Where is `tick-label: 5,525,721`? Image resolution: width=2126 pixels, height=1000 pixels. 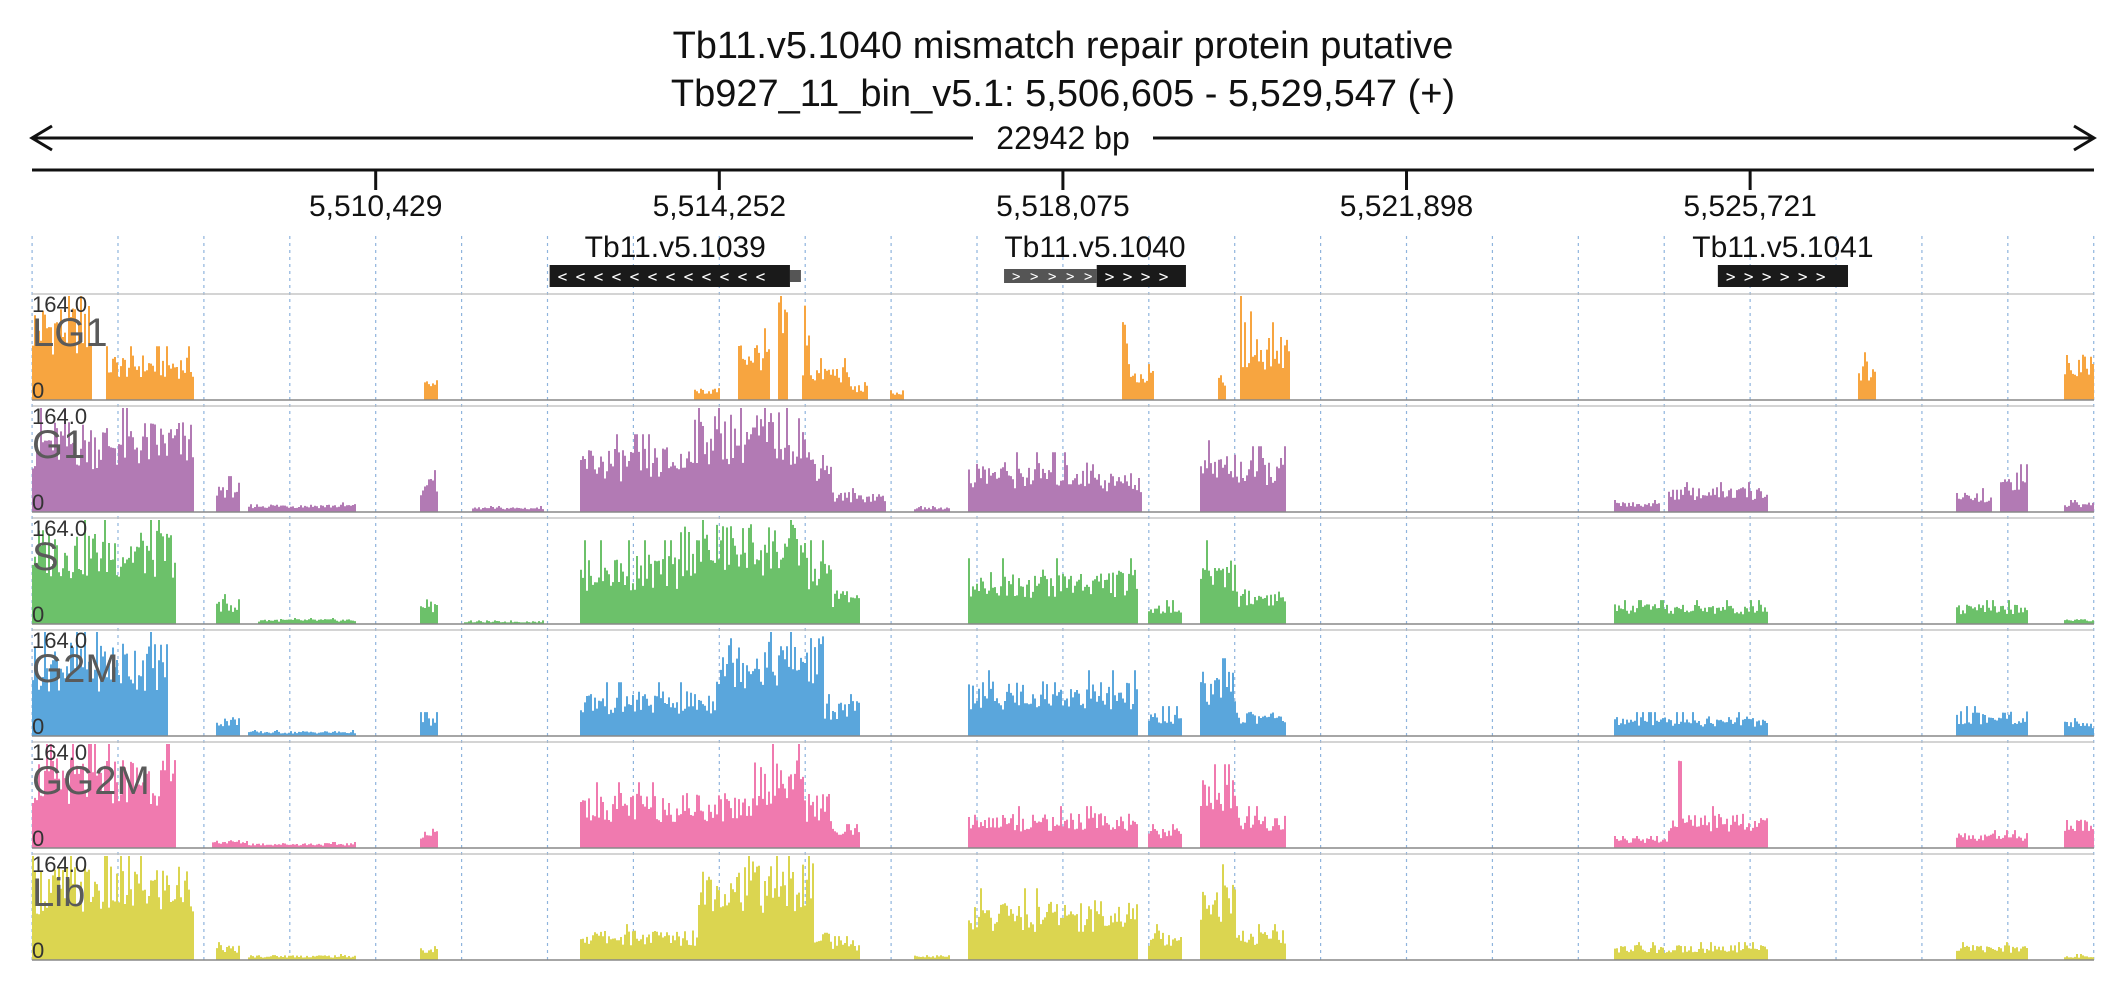 tick-label: 5,525,721 is located at coordinates (1749, 206).